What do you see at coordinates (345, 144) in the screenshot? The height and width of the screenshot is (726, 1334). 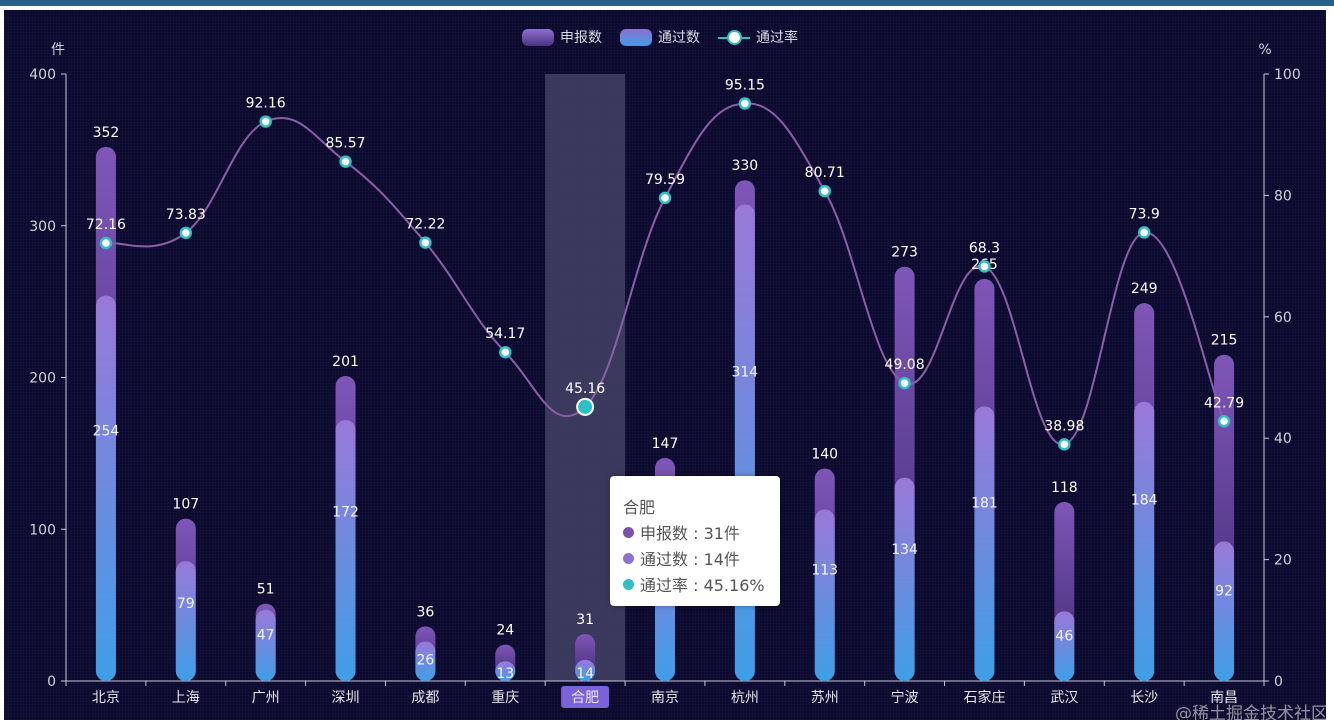 I see `rate-value-label: 85.57` at bounding box center [345, 144].